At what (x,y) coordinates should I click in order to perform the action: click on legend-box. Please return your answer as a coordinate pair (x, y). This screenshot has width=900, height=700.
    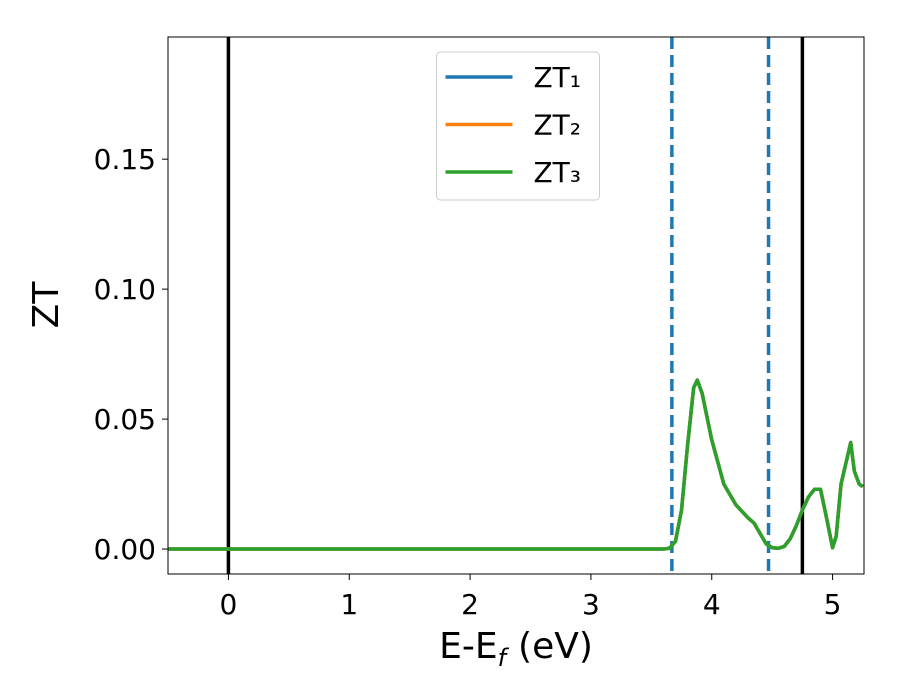
    Looking at the image, I should click on (518, 126).